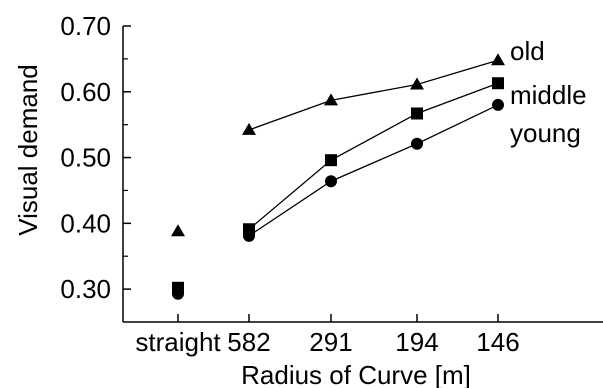 The width and height of the screenshot is (603, 388). I want to click on x-tick-label-146: 146, so click(497, 342).